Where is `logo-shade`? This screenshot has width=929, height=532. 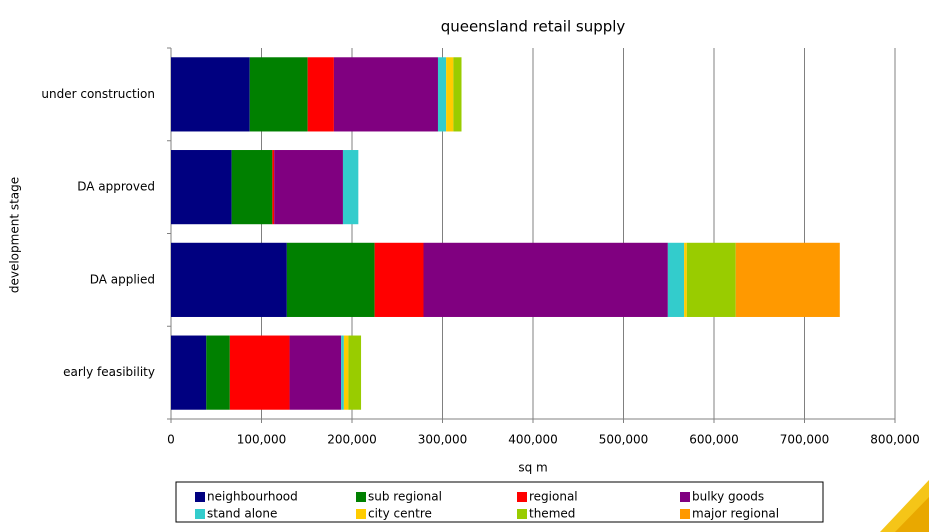
logo-shade is located at coordinates (912, 514).